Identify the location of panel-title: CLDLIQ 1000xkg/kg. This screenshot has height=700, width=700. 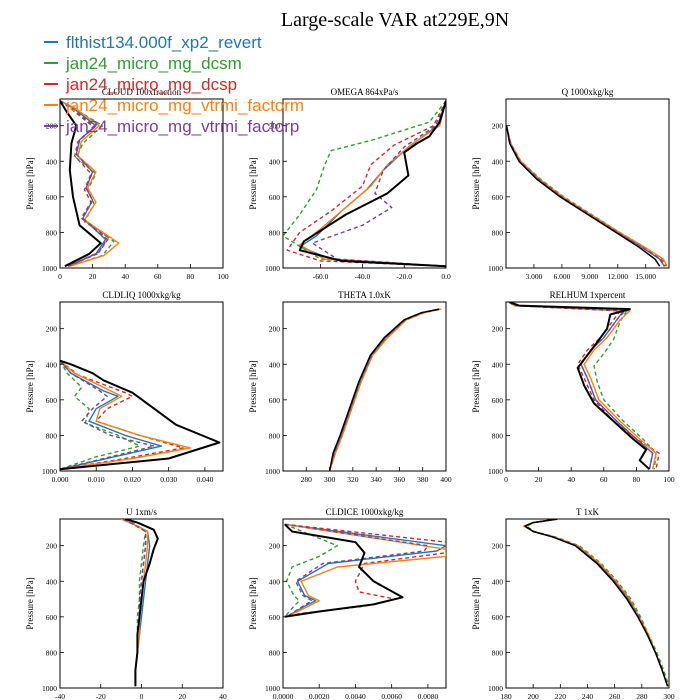
(141, 295).